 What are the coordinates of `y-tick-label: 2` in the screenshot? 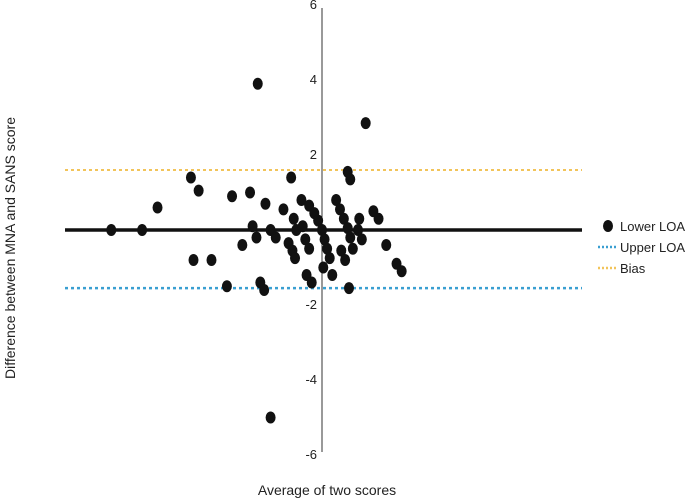 It's located at (313, 154).